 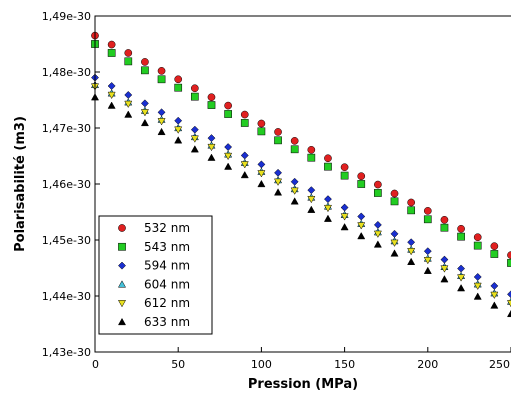 What do you see at coordinates (95, 364) in the screenshot?
I see `x-tick-label: 0` at bounding box center [95, 364].